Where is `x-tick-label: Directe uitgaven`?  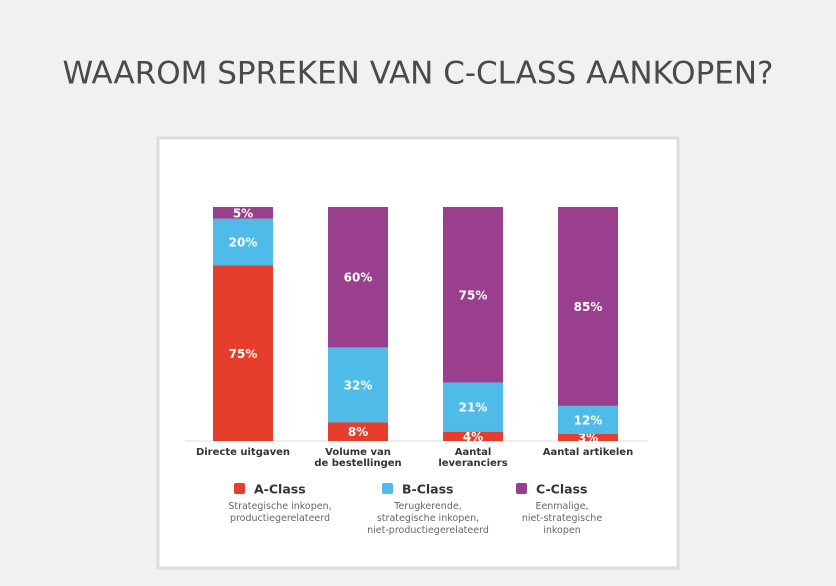
x-tick-label: Directe uitgaven is located at coordinates (243, 452).